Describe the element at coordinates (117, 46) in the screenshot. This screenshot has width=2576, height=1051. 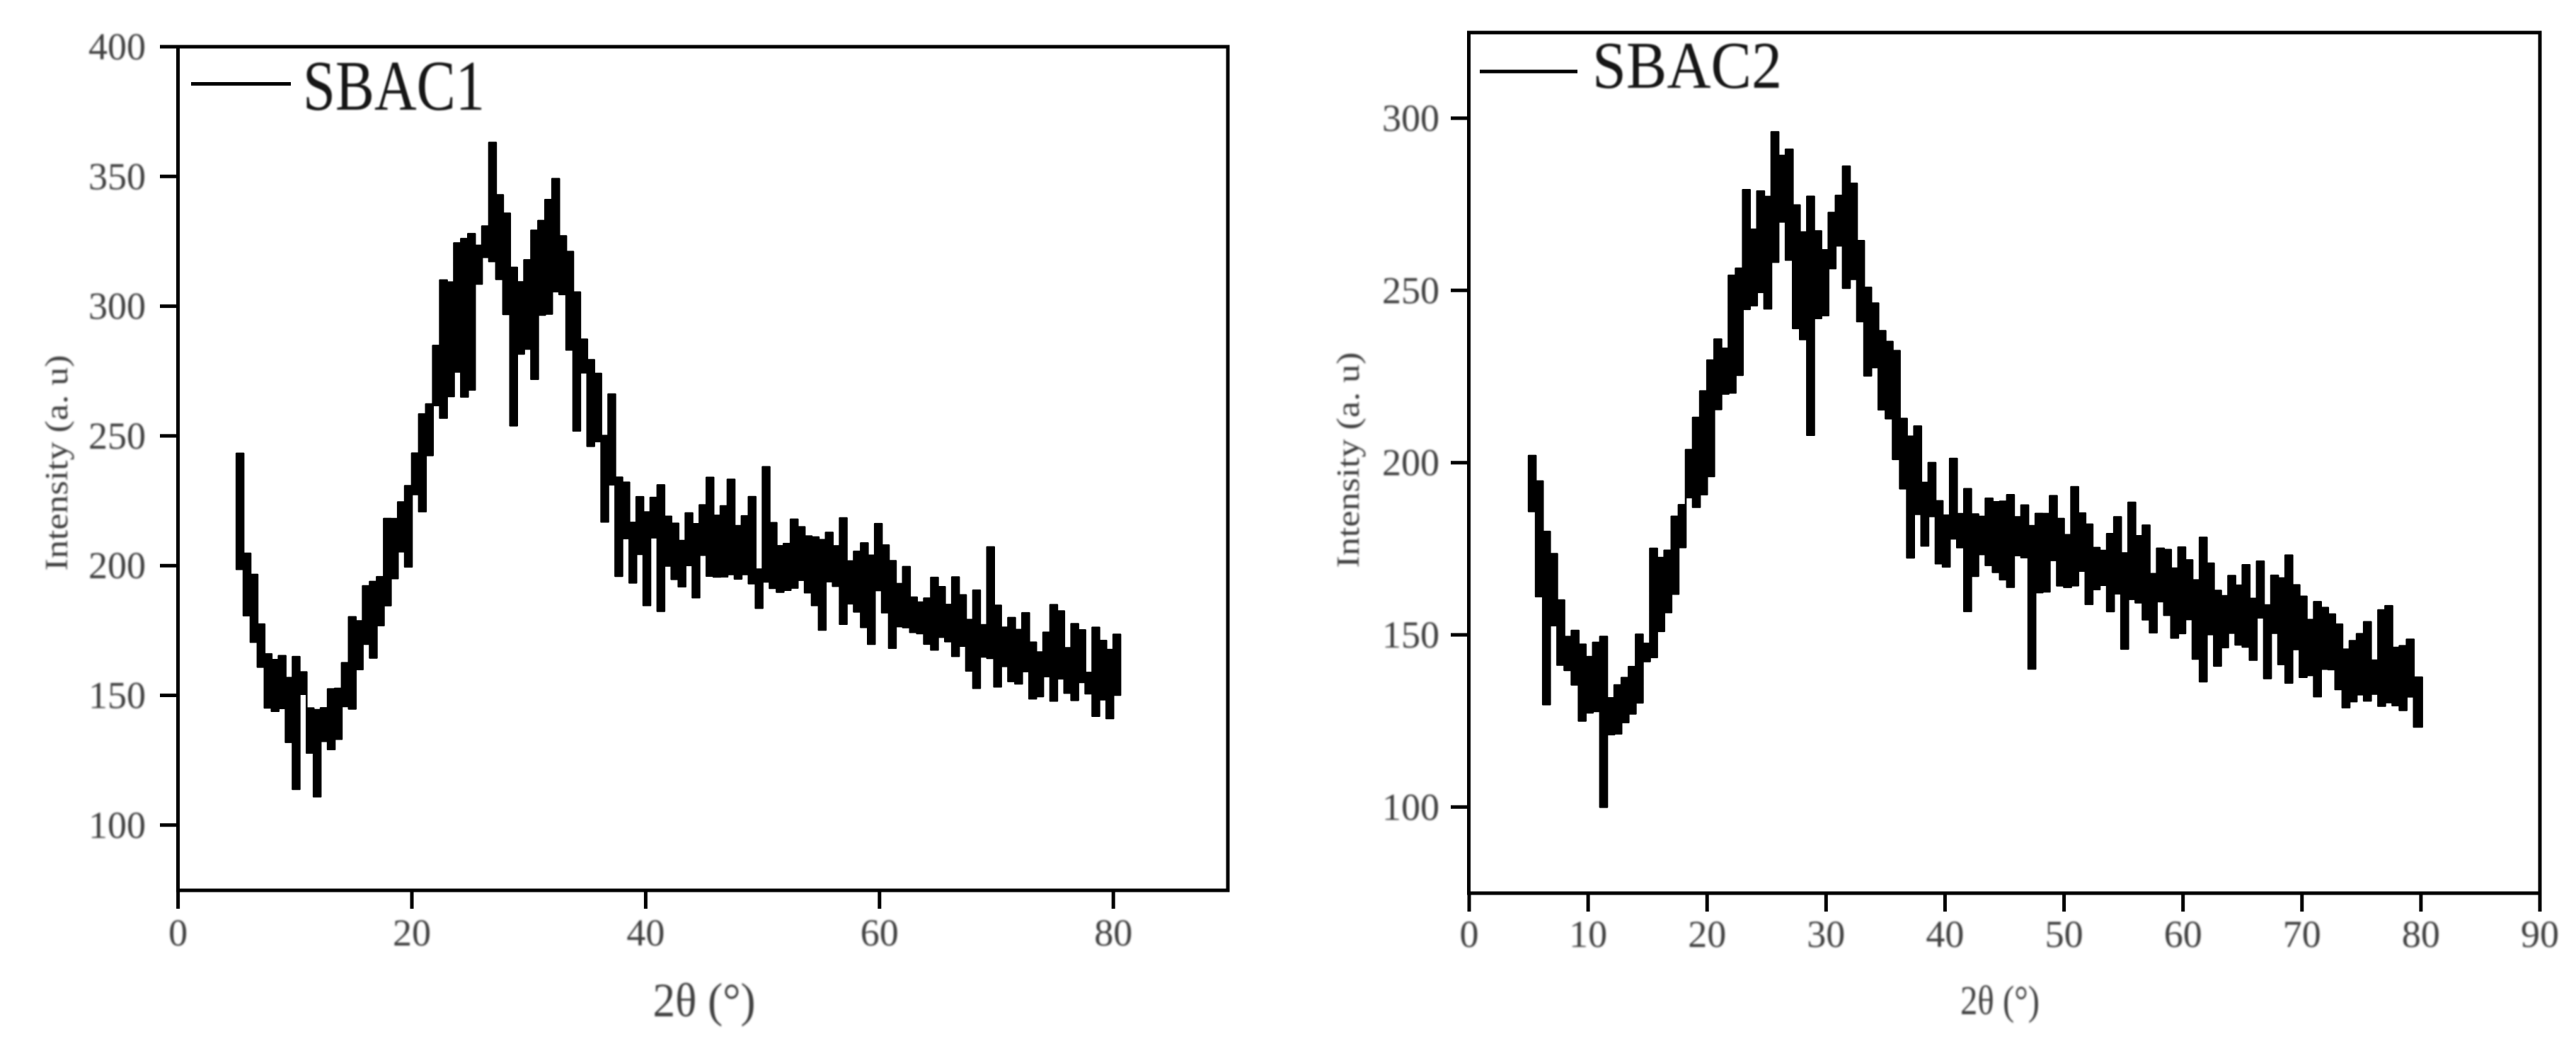
I see `svg-text: 400` at that location.